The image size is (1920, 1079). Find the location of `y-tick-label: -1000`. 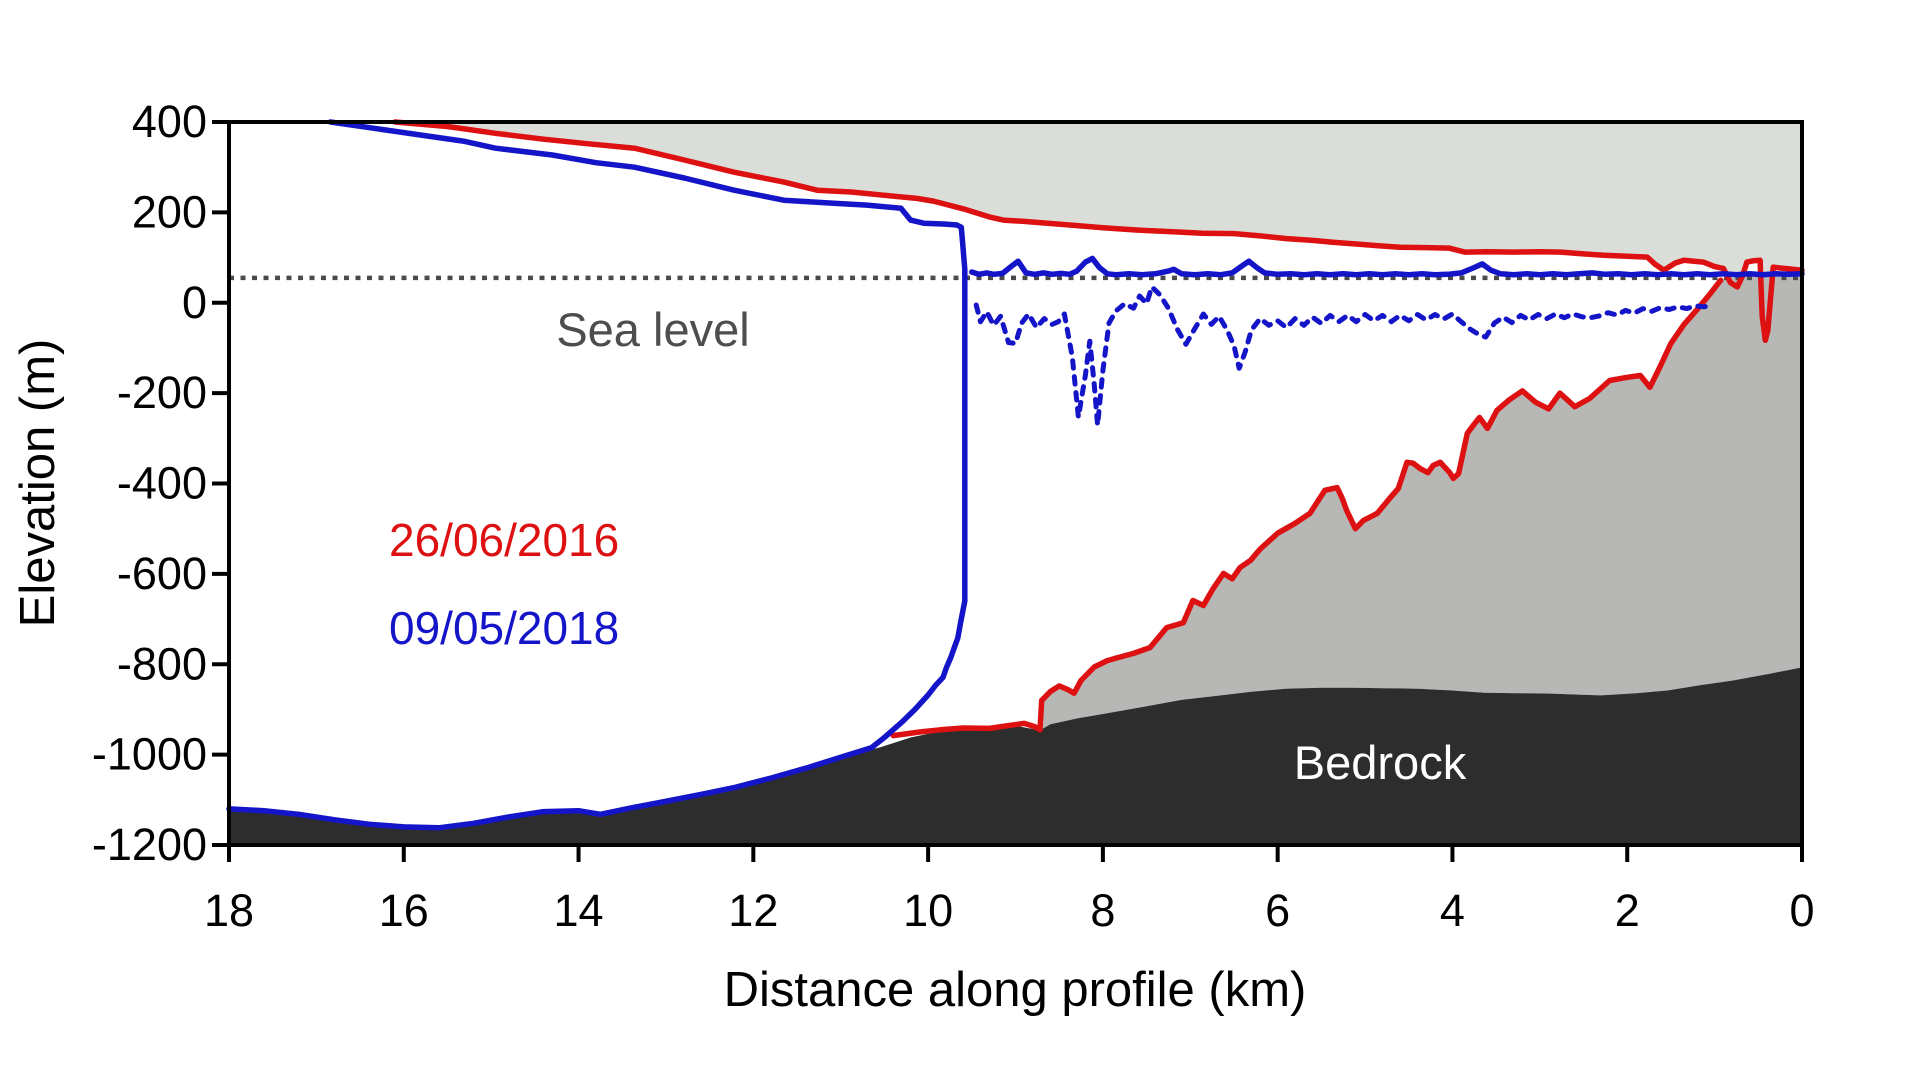

y-tick-label: -1000 is located at coordinates (149, 754).